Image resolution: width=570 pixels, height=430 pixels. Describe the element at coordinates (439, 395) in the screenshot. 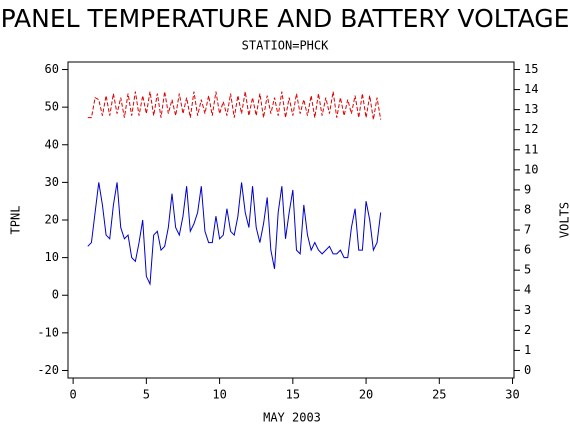

I see `x-tick-label: 25` at that location.